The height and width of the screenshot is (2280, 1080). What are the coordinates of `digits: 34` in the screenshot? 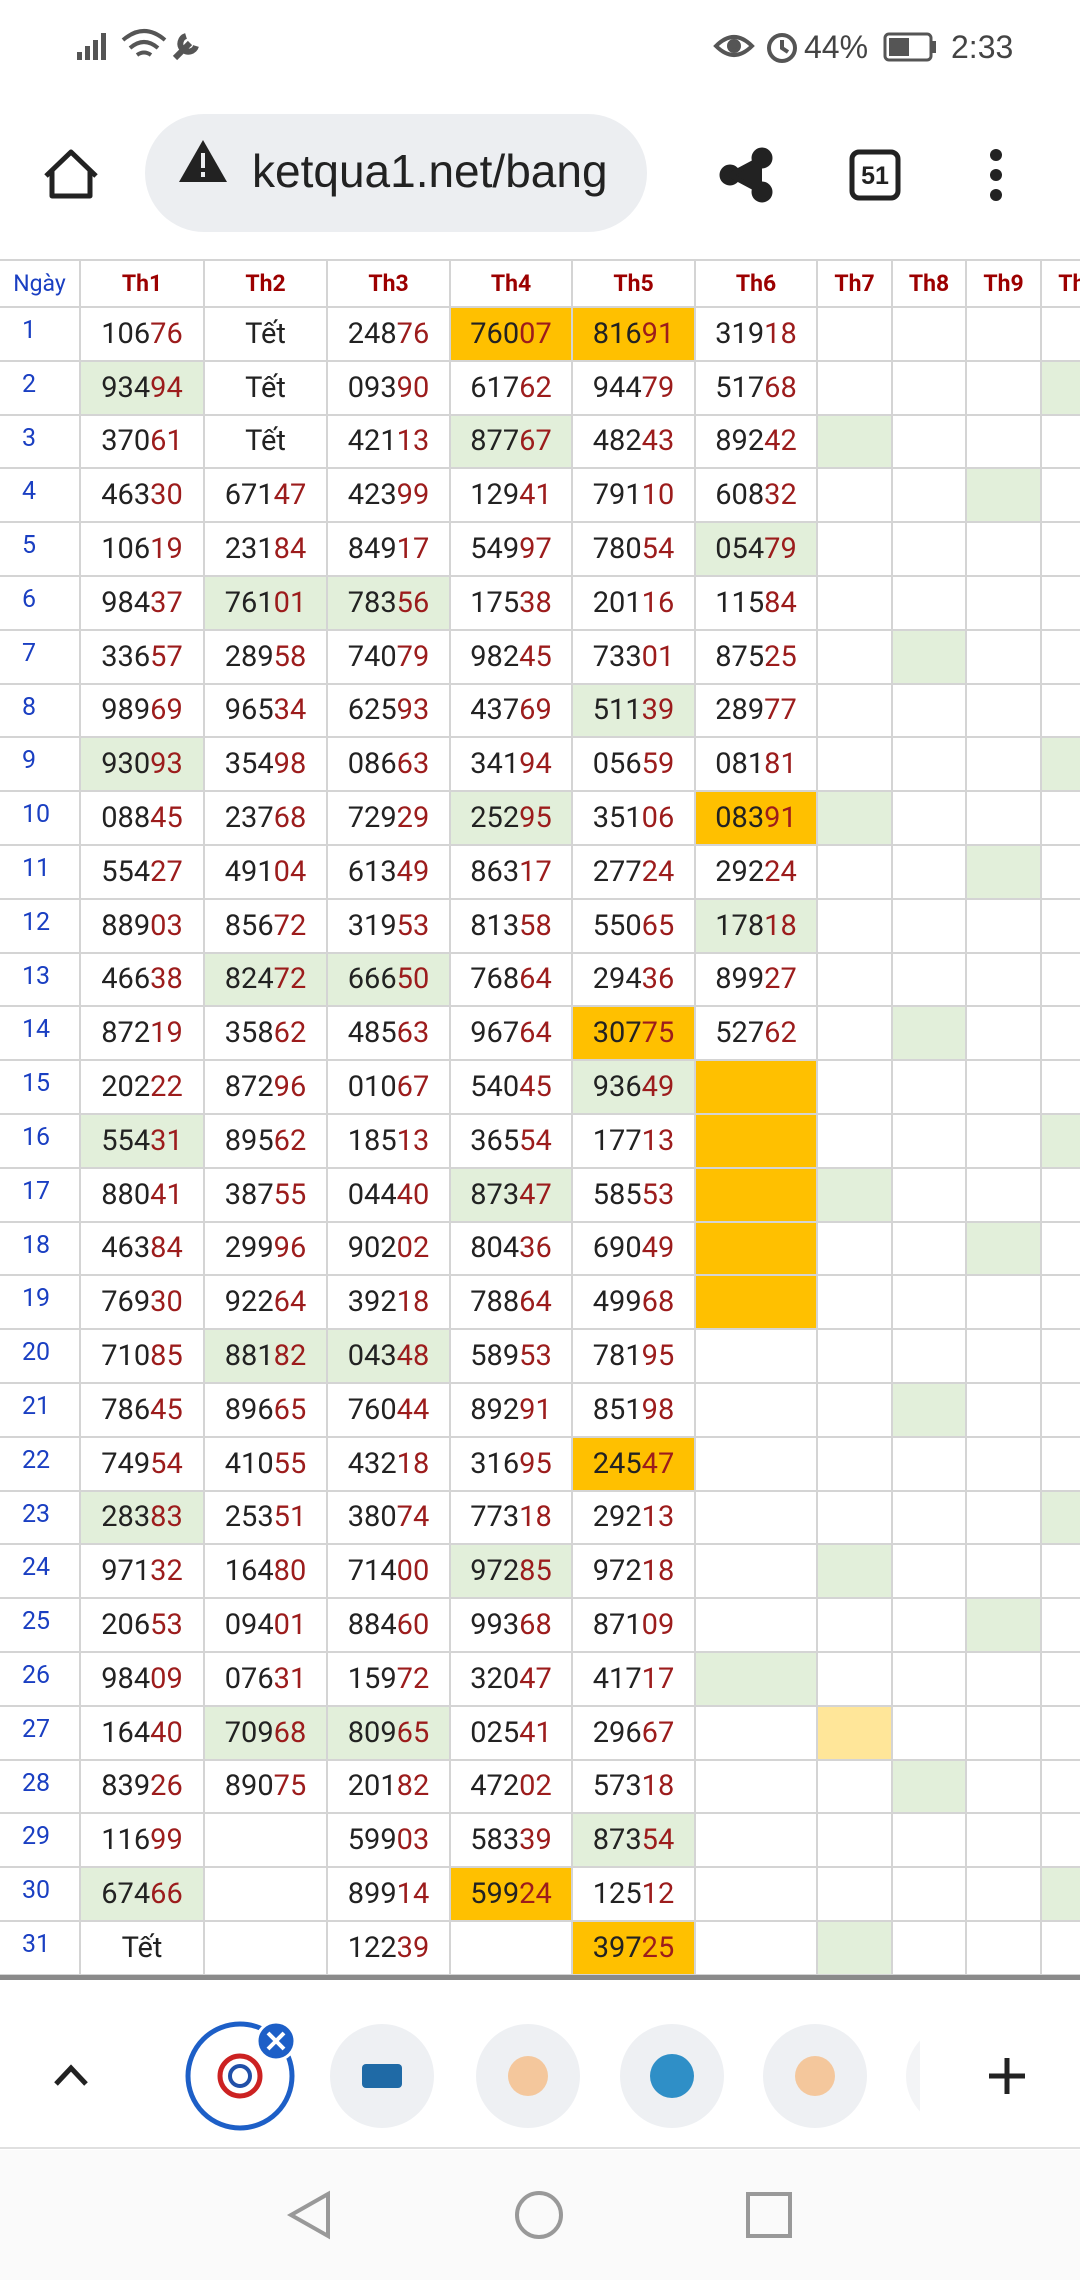 It's located at (290, 710).